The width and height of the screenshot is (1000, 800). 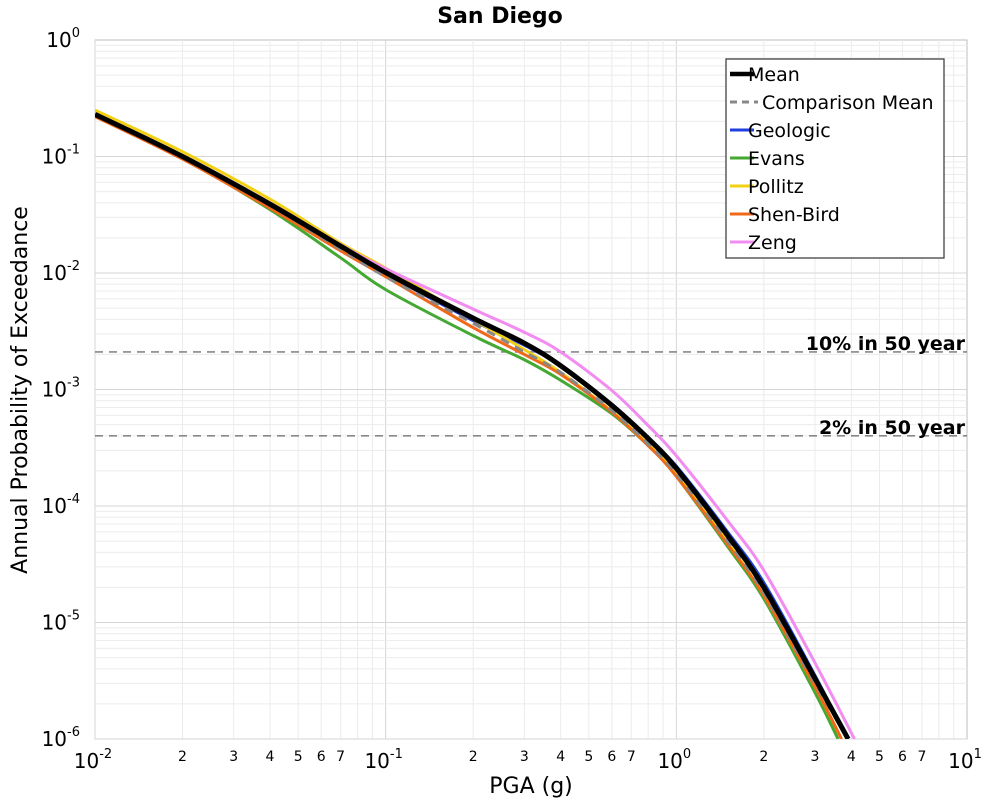 What do you see at coordinates (61, 505) in the screenshot?
I see `y-tick-label: 10⁻⁴` at bounding box center [61, 505].